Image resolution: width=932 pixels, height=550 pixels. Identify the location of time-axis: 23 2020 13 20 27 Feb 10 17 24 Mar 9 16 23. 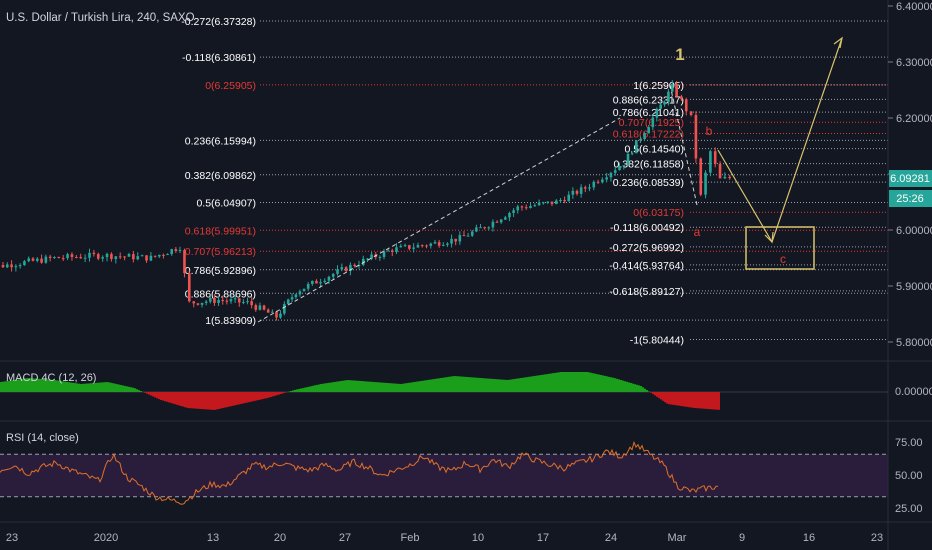
(444, 538).